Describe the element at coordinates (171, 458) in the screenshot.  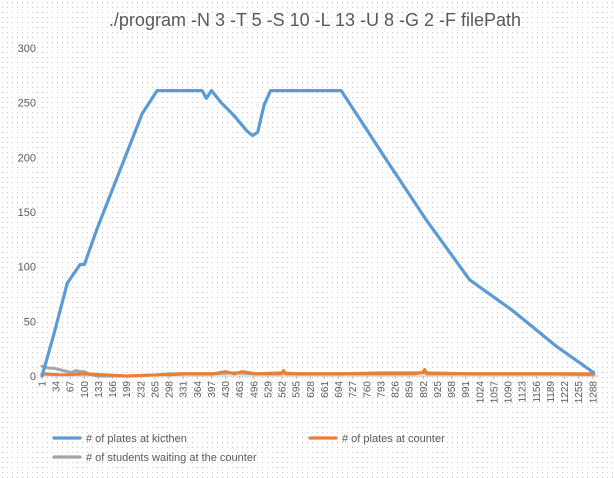
I see `legend-label: # of students waiting at the counter` at that location.